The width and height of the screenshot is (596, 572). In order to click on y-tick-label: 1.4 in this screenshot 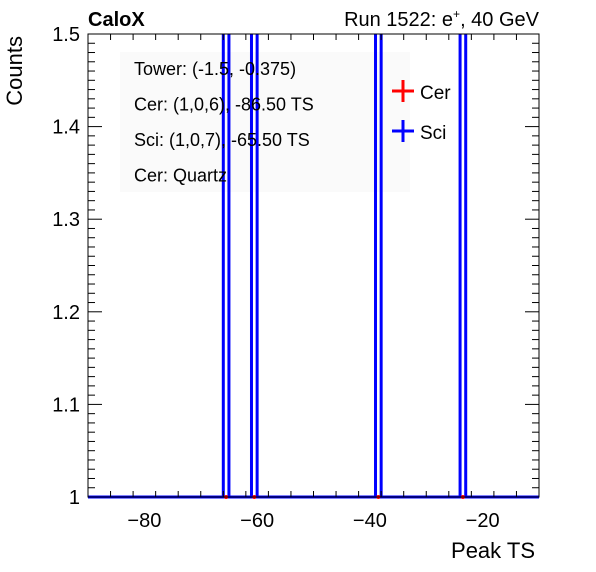, I will do `click(66, 128)`.